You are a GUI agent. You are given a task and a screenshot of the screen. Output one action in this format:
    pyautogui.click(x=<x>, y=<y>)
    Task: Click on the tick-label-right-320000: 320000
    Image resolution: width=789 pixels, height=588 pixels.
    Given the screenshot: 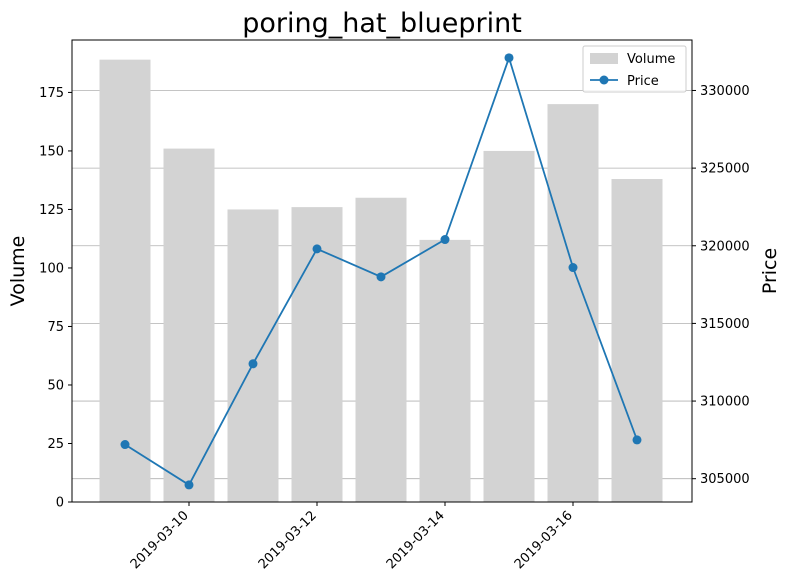 What is the action you would take?
    pyautogui.click(x=725, y=246)
    